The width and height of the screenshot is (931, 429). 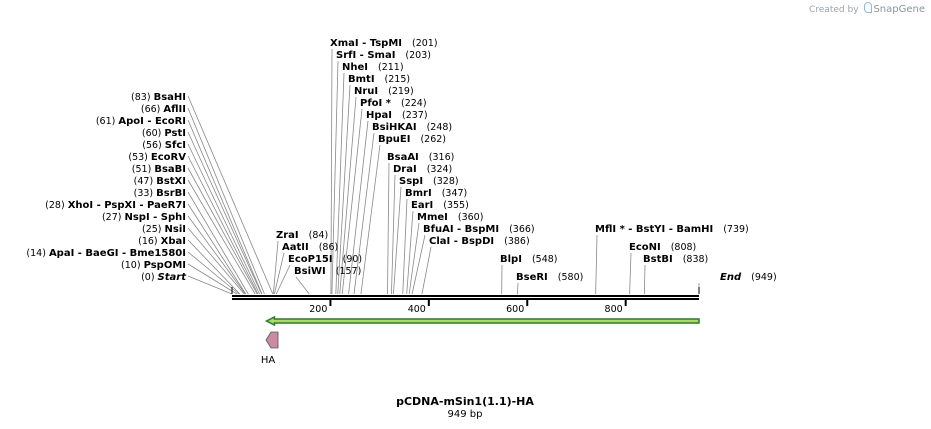 What do you see at coordinates (361, 79) in the screenshot?
I see `site-name: BmtI` at bounding box center [361, 79].